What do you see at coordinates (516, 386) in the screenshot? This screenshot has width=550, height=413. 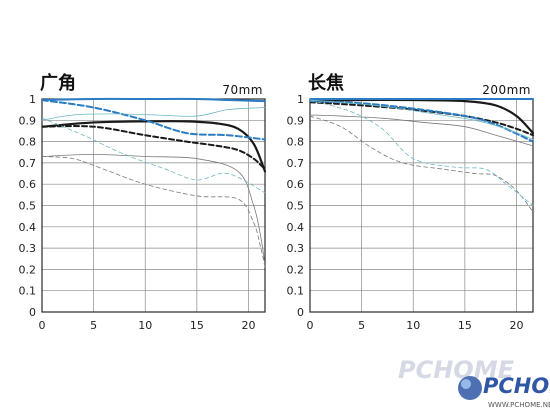 I see `watermark-text: PCHOME` at bounding box center [516, 386].